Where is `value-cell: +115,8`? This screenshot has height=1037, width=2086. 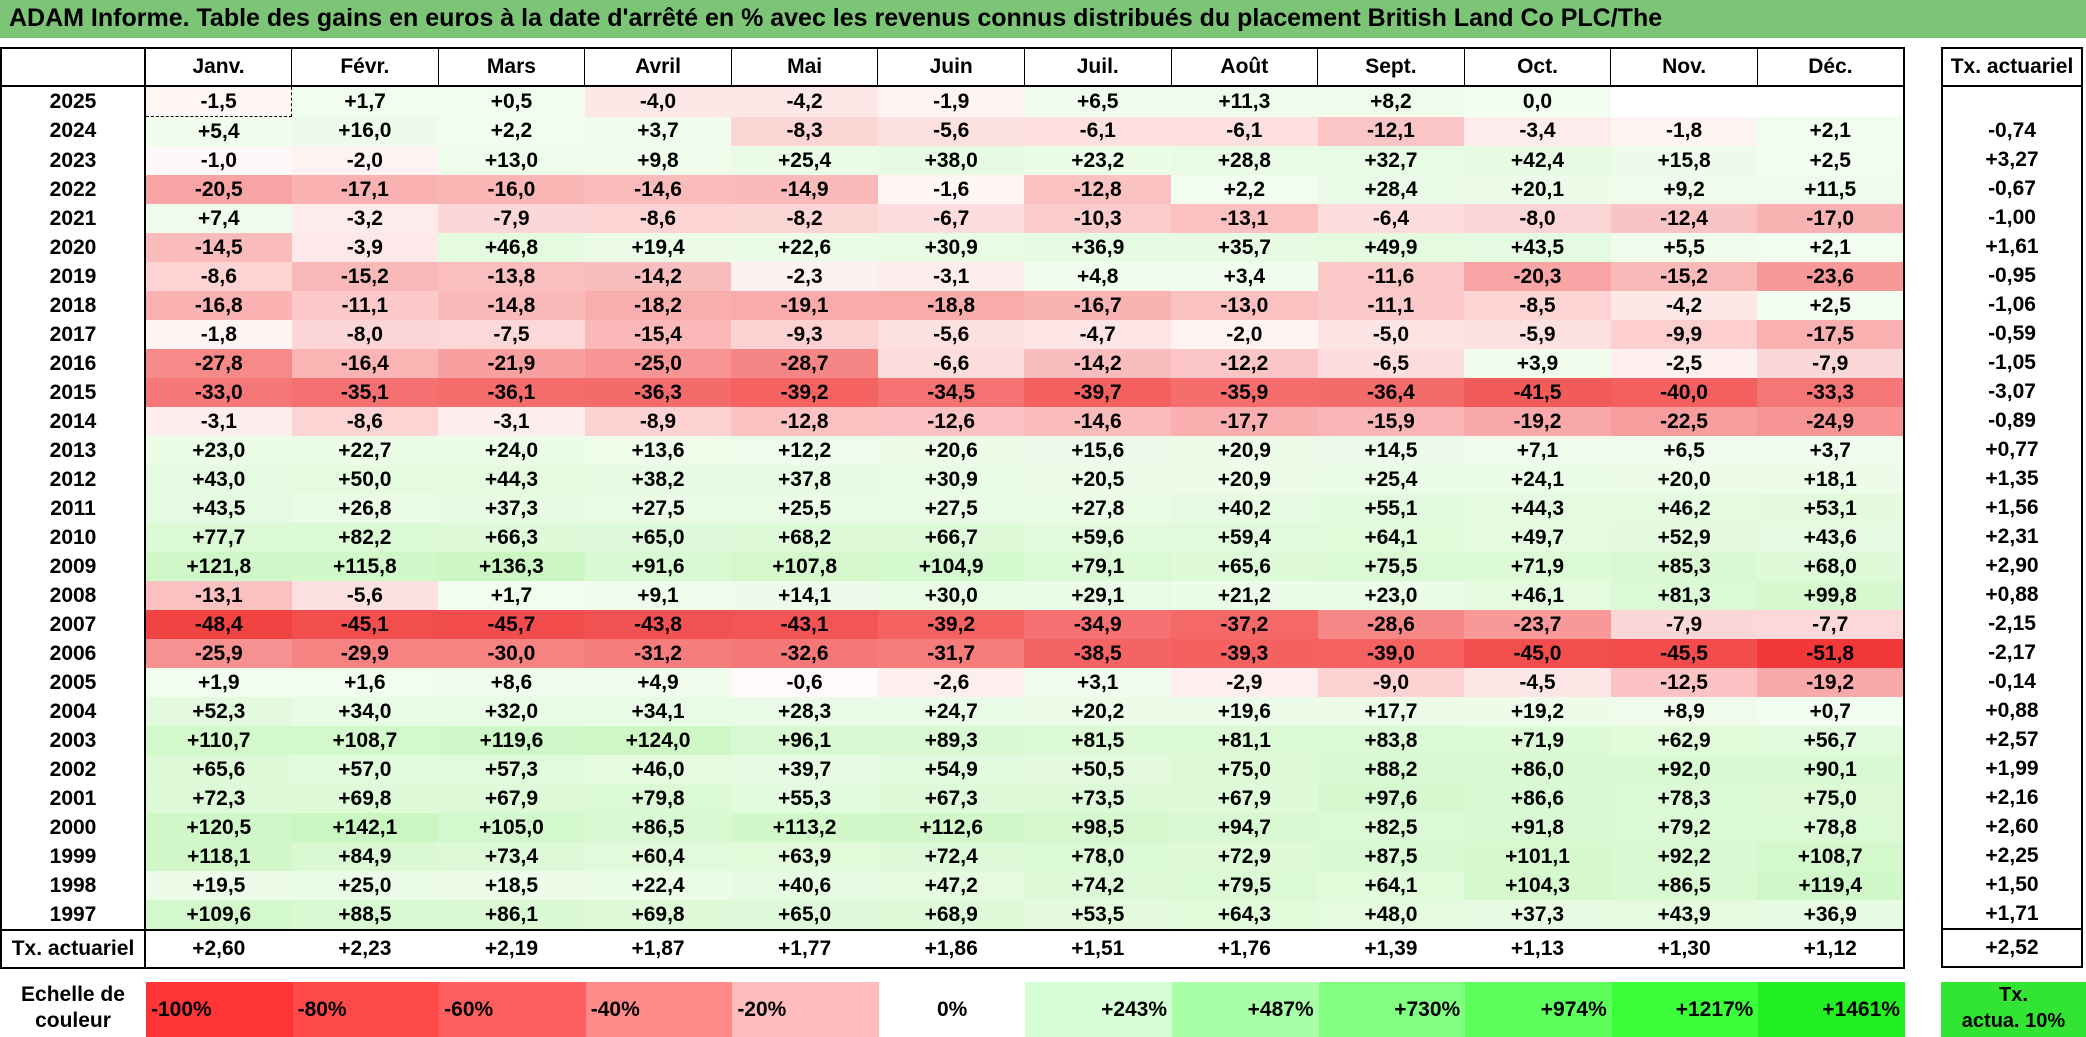
value-cell: +115,8 is located at coordinates (365, 566).